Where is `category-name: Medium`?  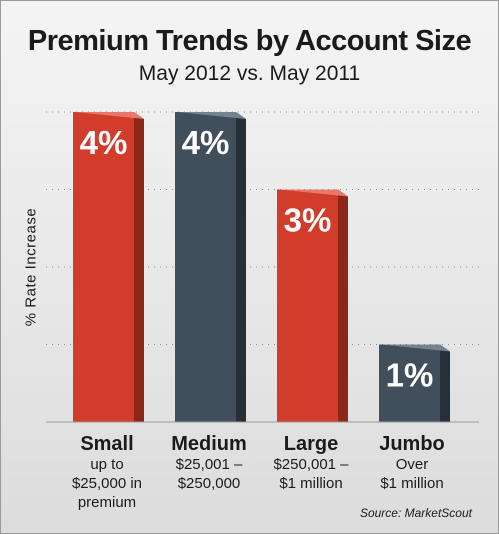 category-name: Medium is located at coordinates (209, 444).